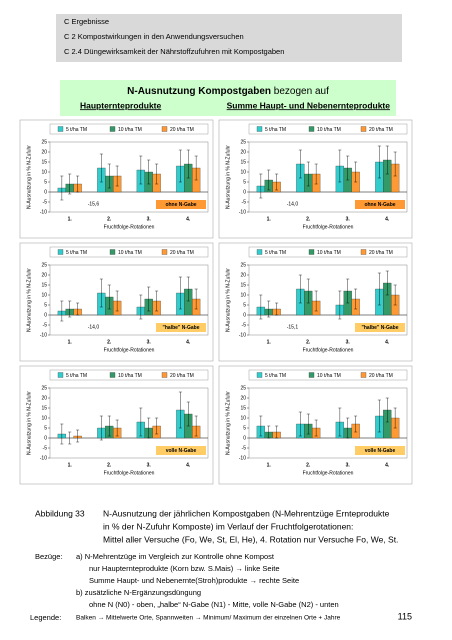  Describe the element at coordinates (60, 513) in the screenshot. I see `caption-label: Abbildung 33` at that location.